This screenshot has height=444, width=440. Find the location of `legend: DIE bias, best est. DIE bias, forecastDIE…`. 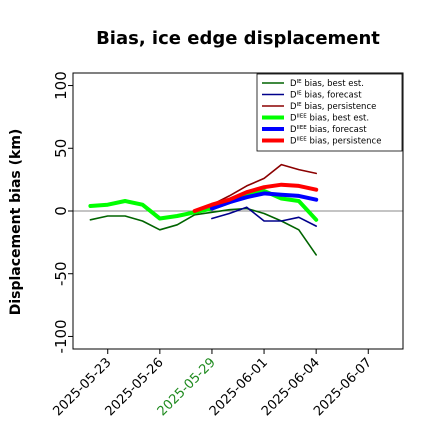

legend: DIE bias, best est. DIE bias, forecastDIE… is located at coordinates (329, 112).